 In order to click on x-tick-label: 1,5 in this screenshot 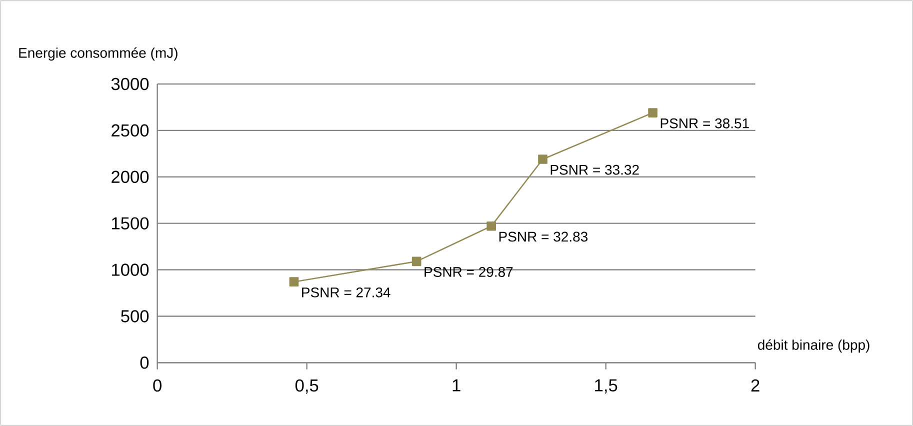, I will do `click(606, 386)`.